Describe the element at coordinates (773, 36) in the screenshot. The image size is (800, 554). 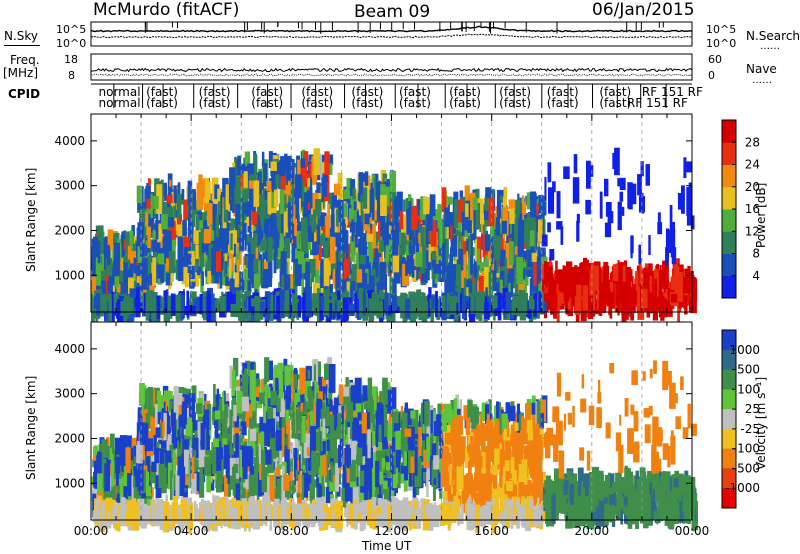
I see `nsearch-label: N.Search` at that location.